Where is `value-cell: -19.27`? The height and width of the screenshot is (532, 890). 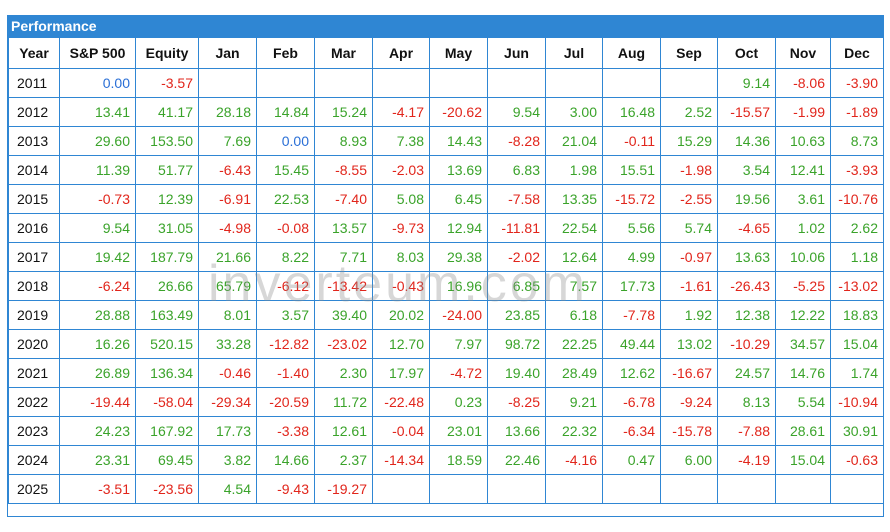
value-cell: -19.27 is located at coordinates (343, 489).